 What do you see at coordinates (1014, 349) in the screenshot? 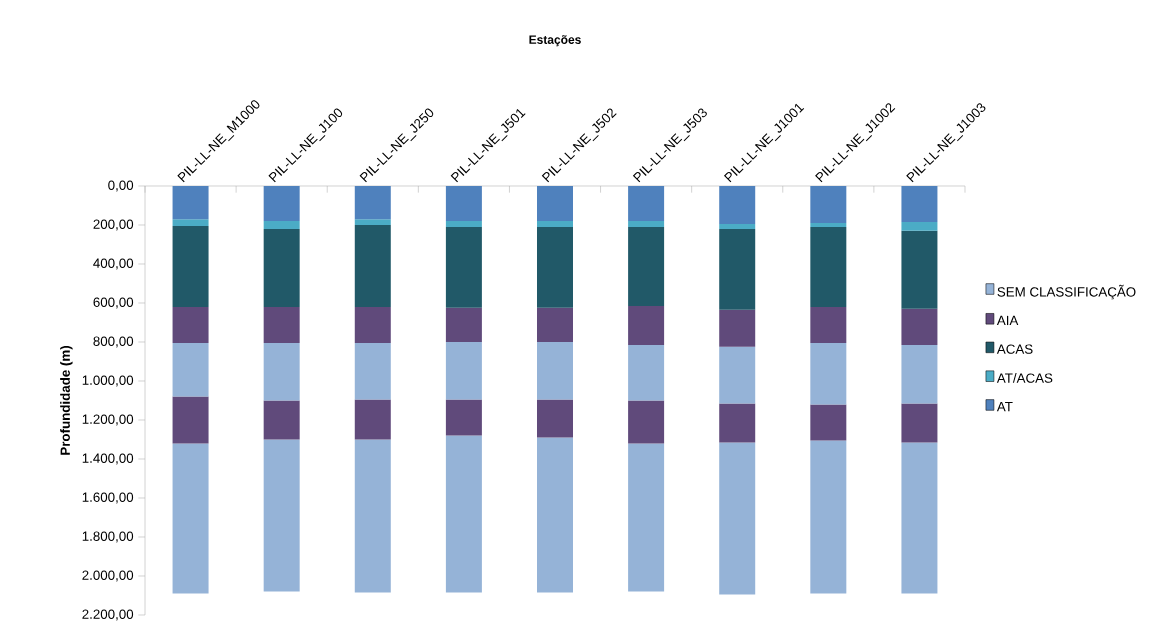
I see `legend-label: ACAS` at bounding box center [1014, 349].